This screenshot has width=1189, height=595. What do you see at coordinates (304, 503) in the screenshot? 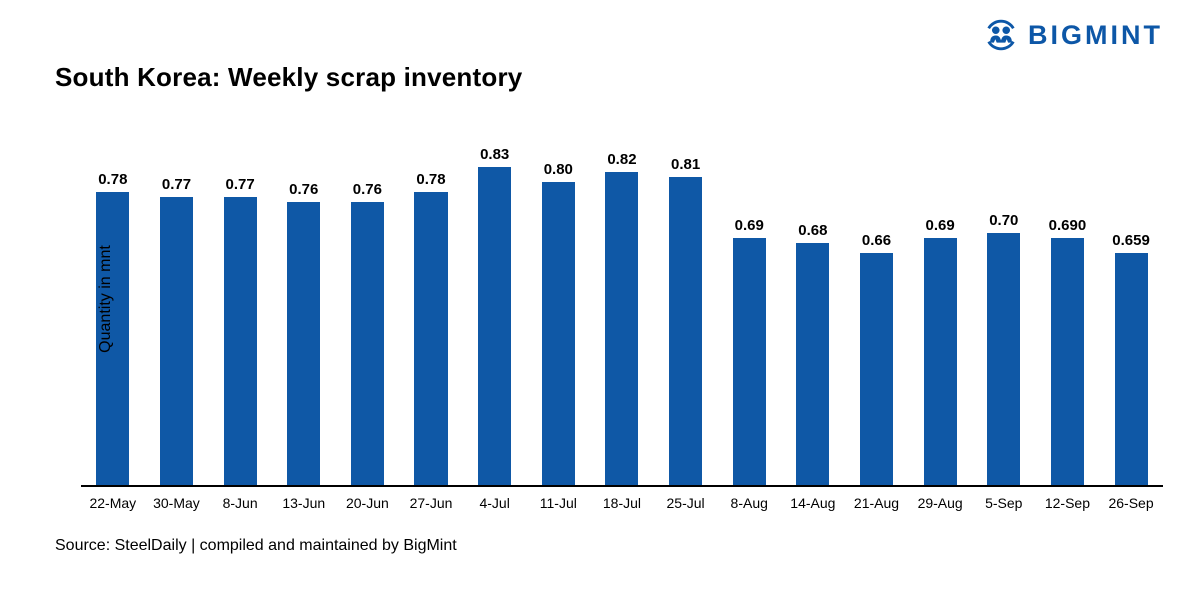
I see `x-axis-tick-label: 13-Jun` at bounding box center [304, 503].